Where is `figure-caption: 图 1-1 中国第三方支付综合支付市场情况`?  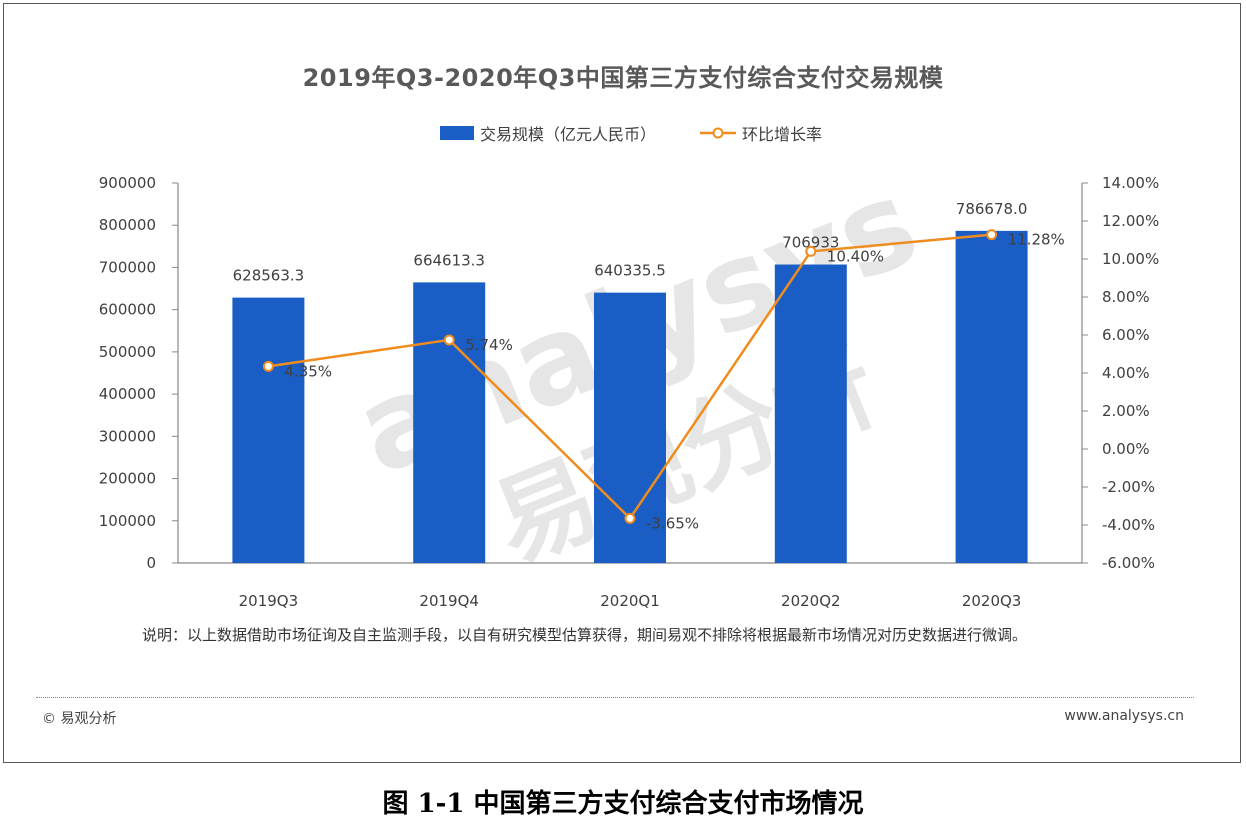
figure-caption: 图 1-1 中国第三方支付综合支付市场情况 is located at coordinates (623, 804).